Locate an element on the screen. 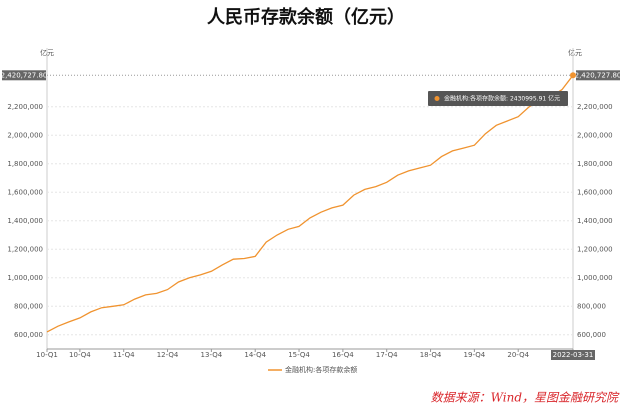 This screenshot has height=413, width=622. y-tick-label: 1,000,000 is located at coordinates (25, 278).